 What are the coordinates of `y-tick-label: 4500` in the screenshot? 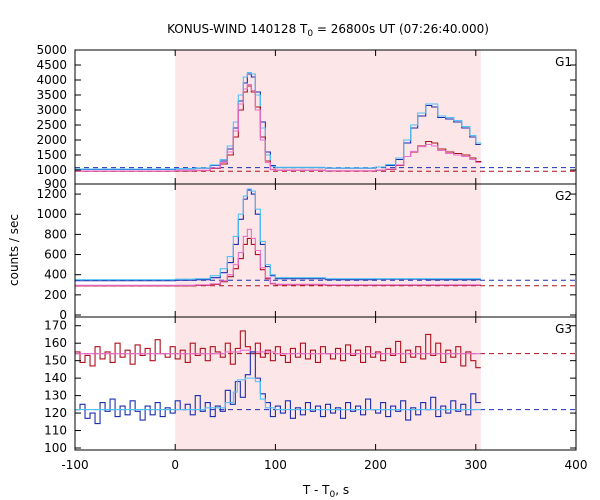 It's located at (51, 65).